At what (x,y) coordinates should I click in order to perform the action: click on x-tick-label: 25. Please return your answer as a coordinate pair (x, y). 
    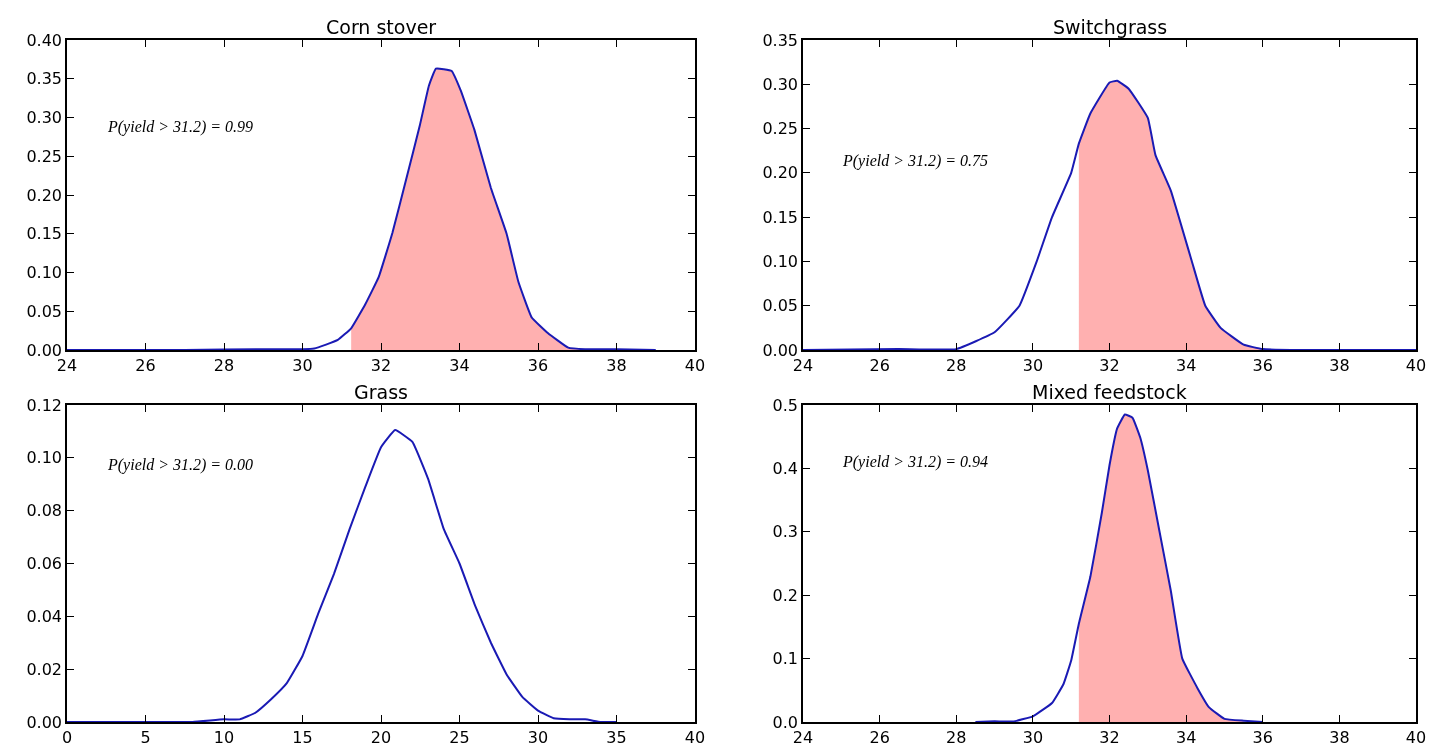
    Looking at the image, I should click on (459, 737).